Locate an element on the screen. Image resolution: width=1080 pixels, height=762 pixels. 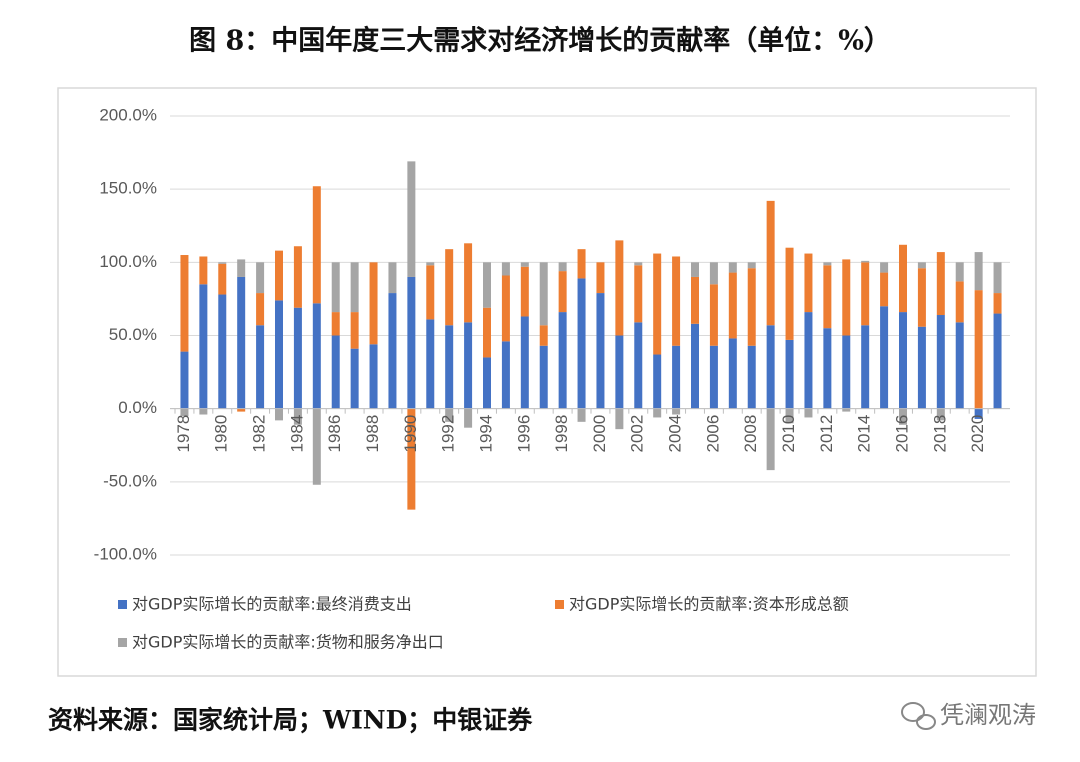
x-tick-label: 1984 is located at coordinates (296, 434).